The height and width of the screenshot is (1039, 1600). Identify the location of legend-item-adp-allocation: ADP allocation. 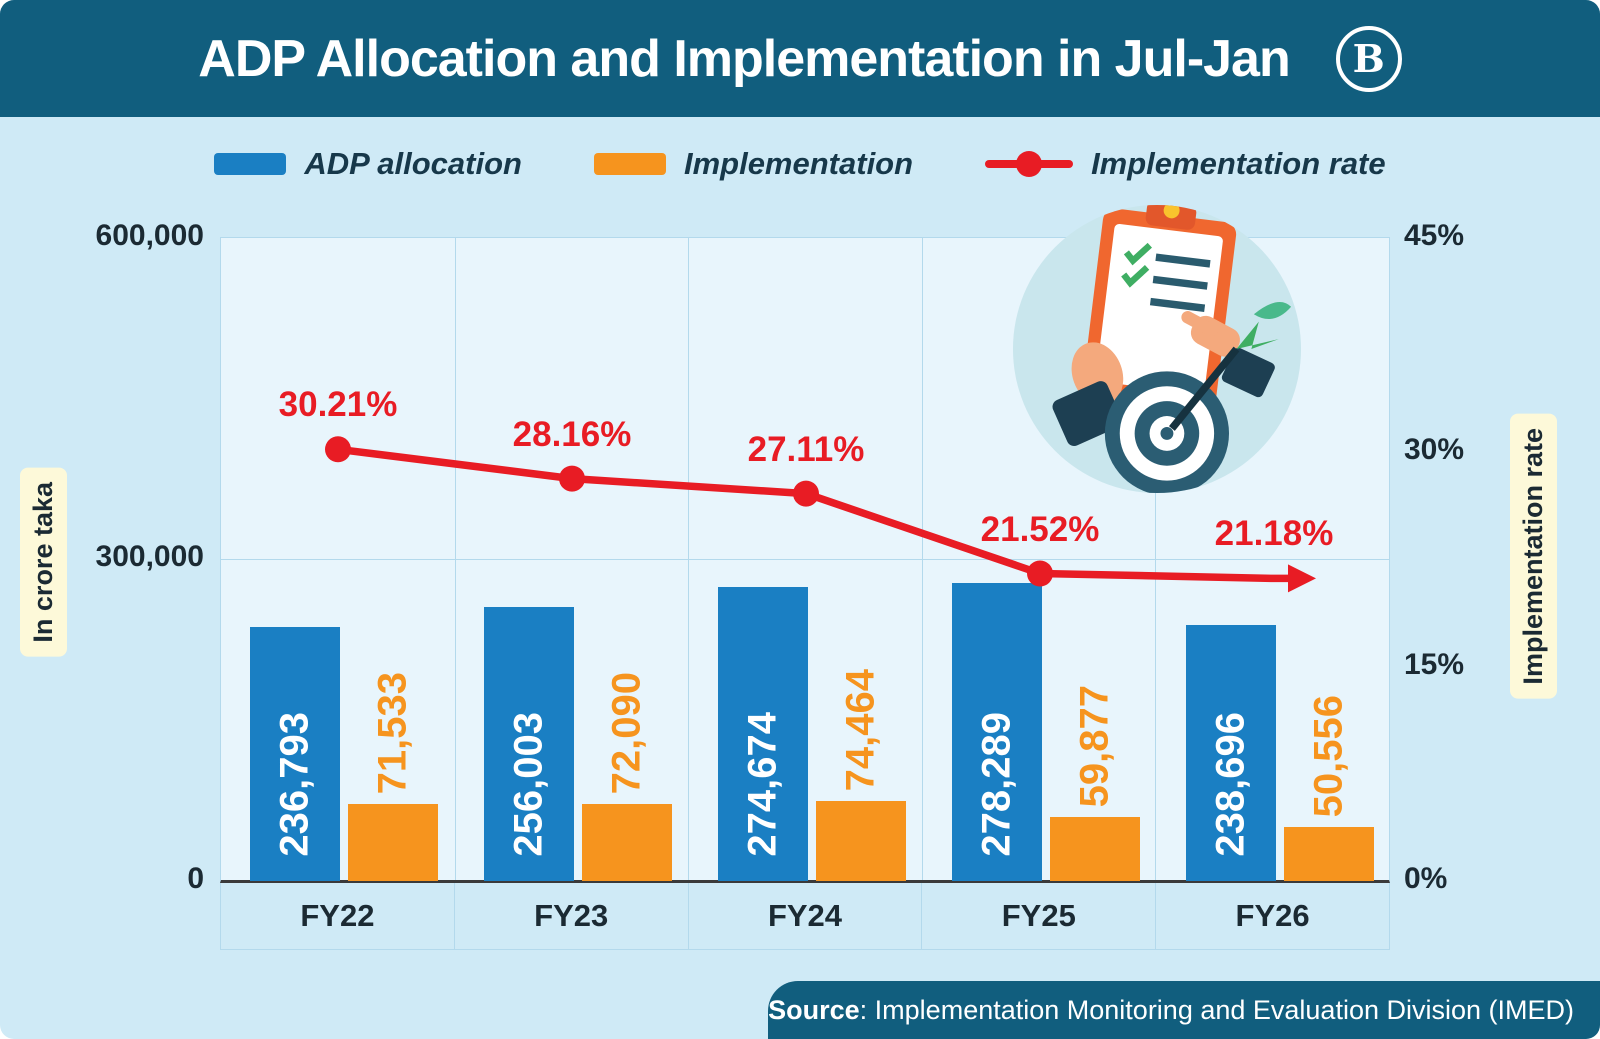
(368, 164).